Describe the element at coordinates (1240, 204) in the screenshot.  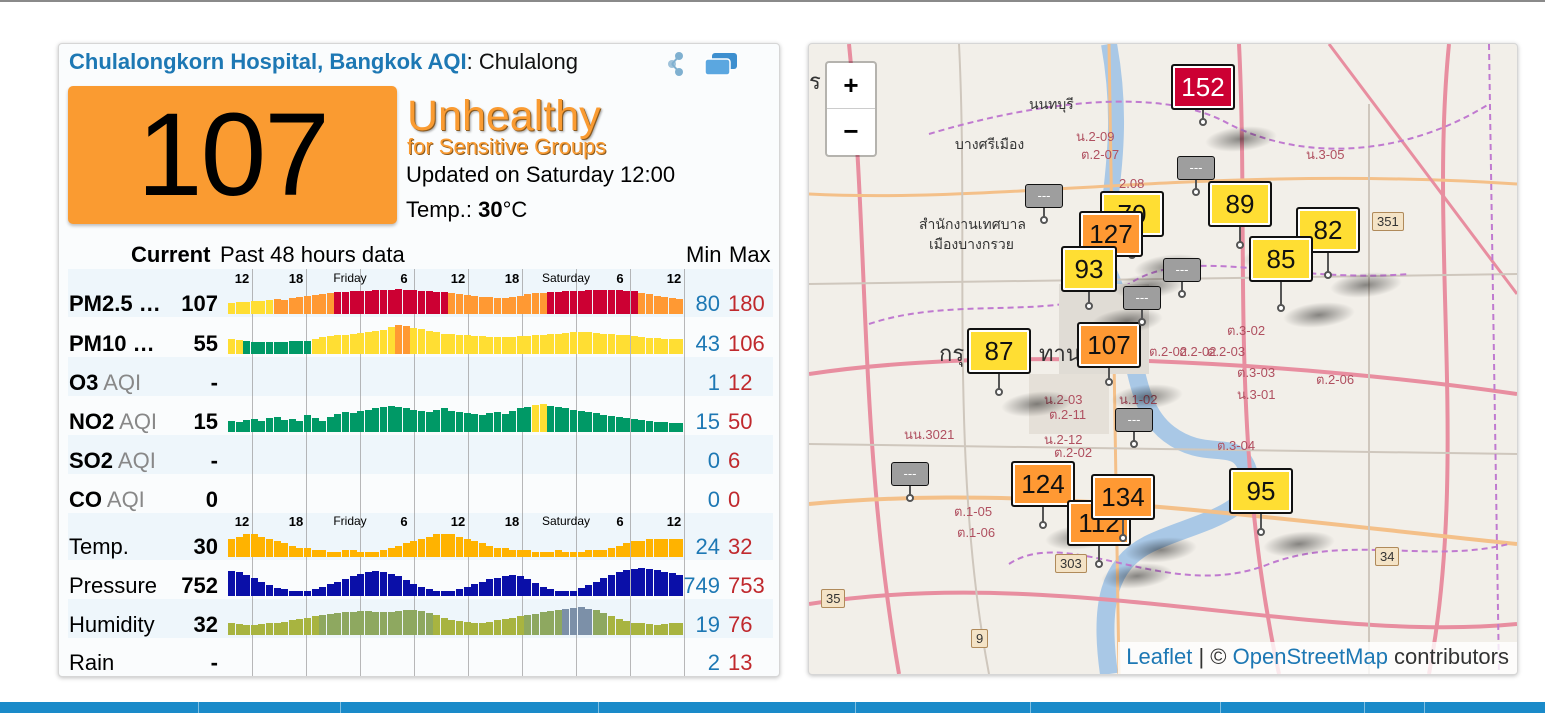
I see `marker-aqi-label: 89` at that location.